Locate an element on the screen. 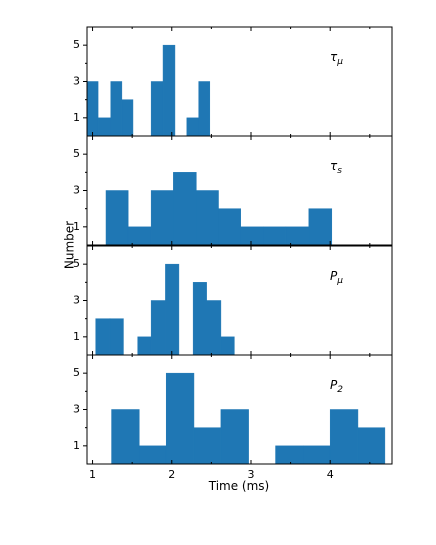 The image size is (436, 545). x-tick-label: 4 is located at coordinates (330, 474).